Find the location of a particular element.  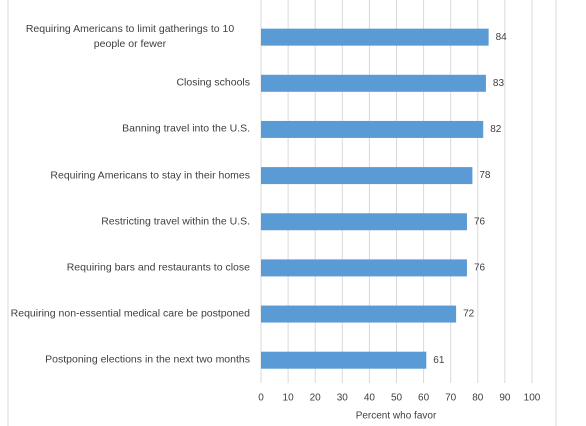

x-tick-label: 20 is located at coordinates (316, 398).